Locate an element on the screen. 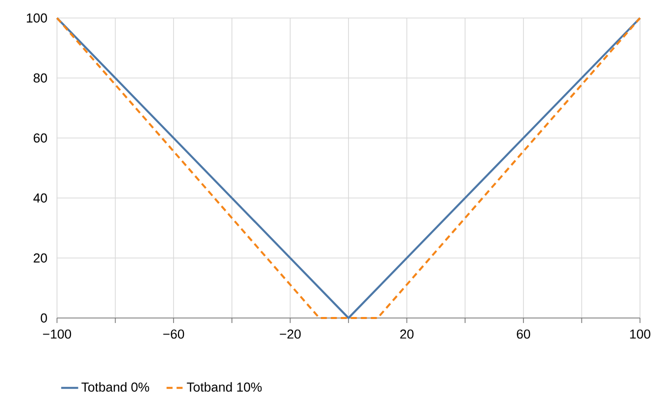  x-tick-label: −20 is located at coordinates (290, 334).